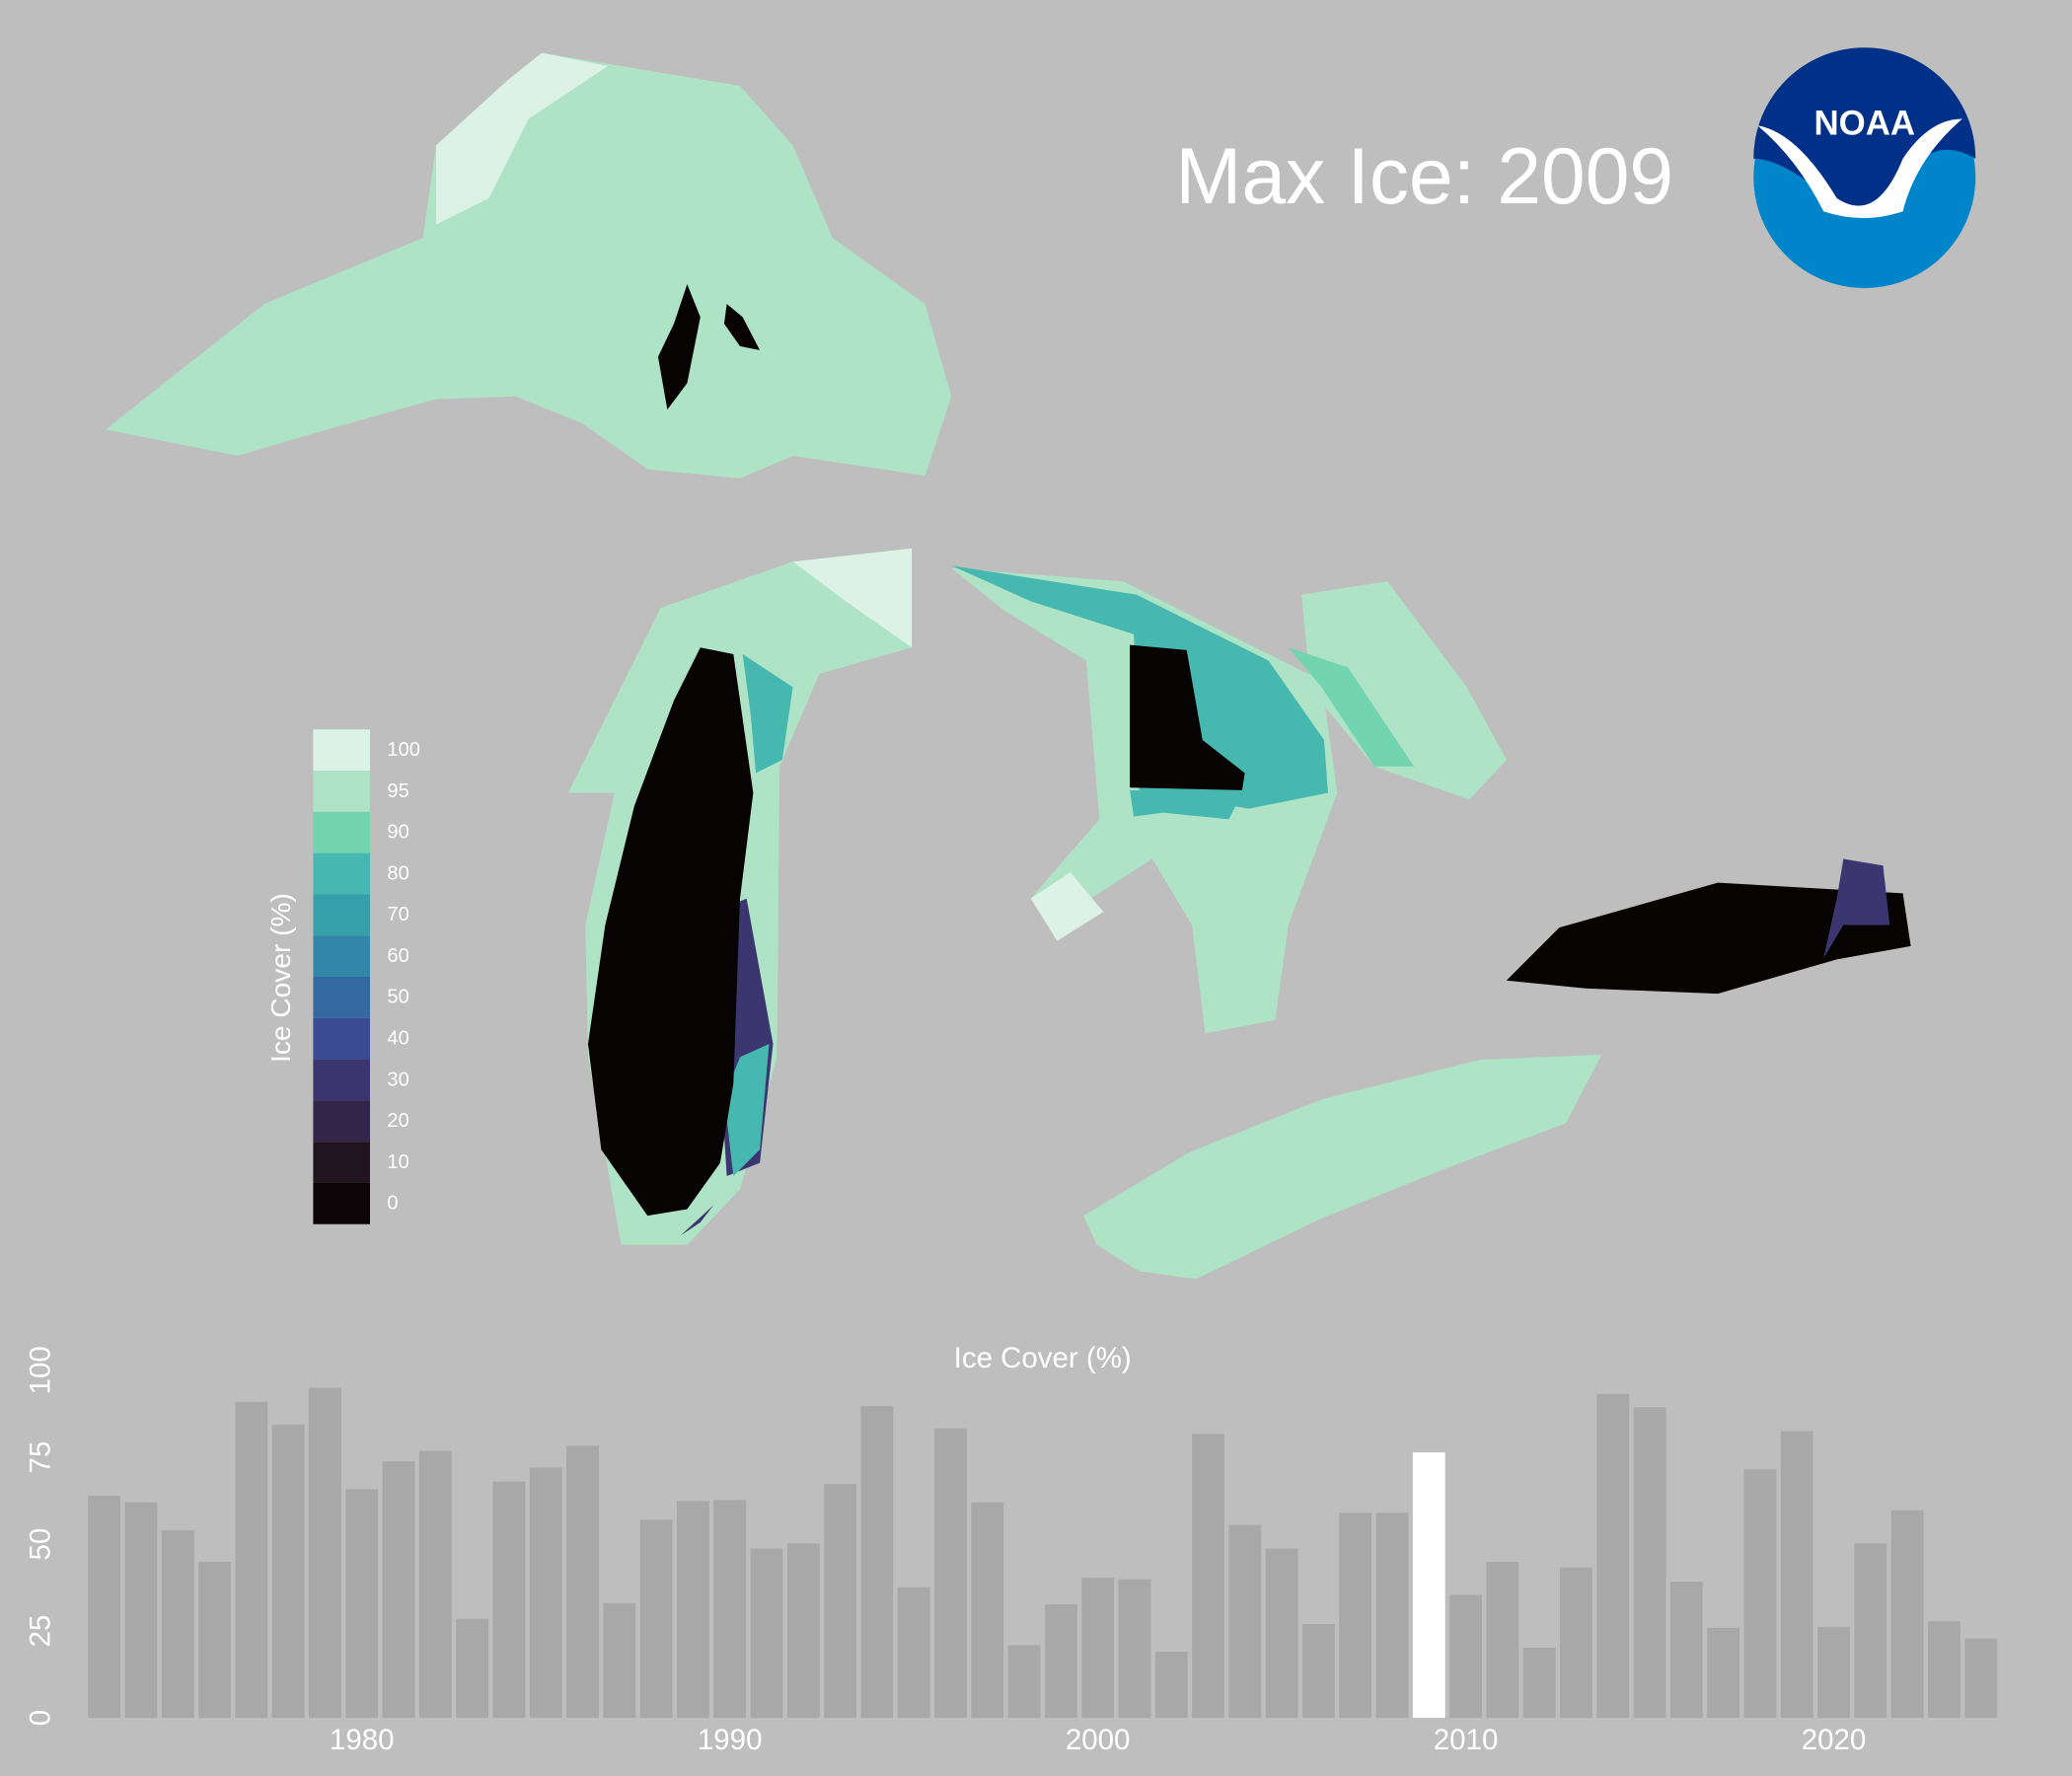 The height and width of the screenshot is (1776, 2072). What do you see at coordinates (403, 750) in the screenshot?
I see `legend-label: 100` at bounding box center [403, 750].